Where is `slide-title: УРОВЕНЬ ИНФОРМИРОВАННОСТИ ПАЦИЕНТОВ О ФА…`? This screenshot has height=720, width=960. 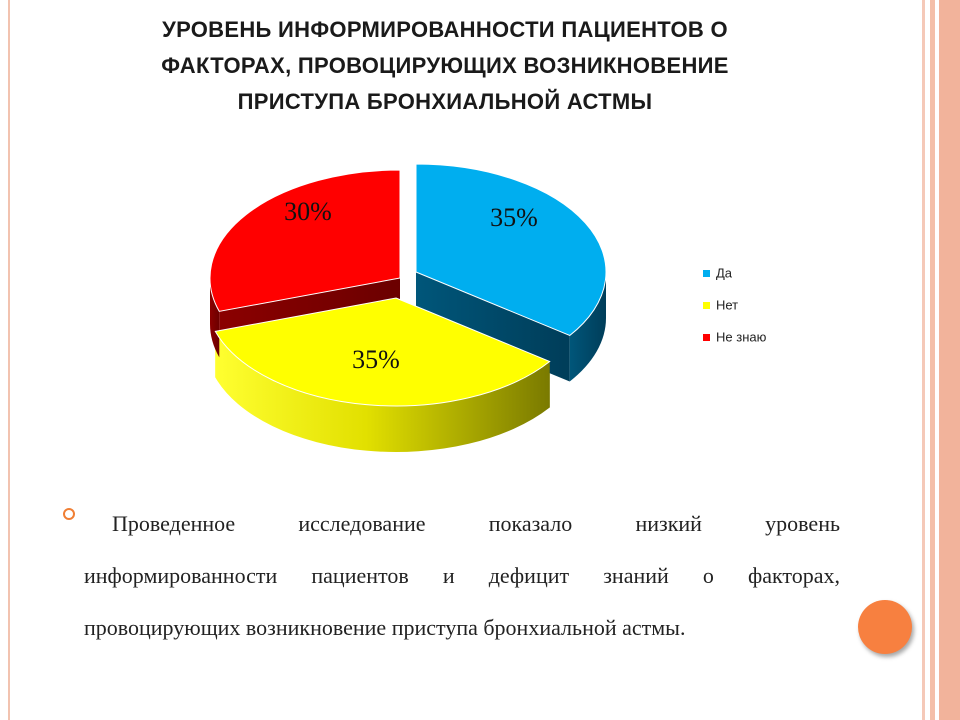
slide-title: УРОВЕНЬ ИНФОРМИРОВАННОСТИ ПАЦИЕНТОВ О ФА… is located at coordinates (445, 66).